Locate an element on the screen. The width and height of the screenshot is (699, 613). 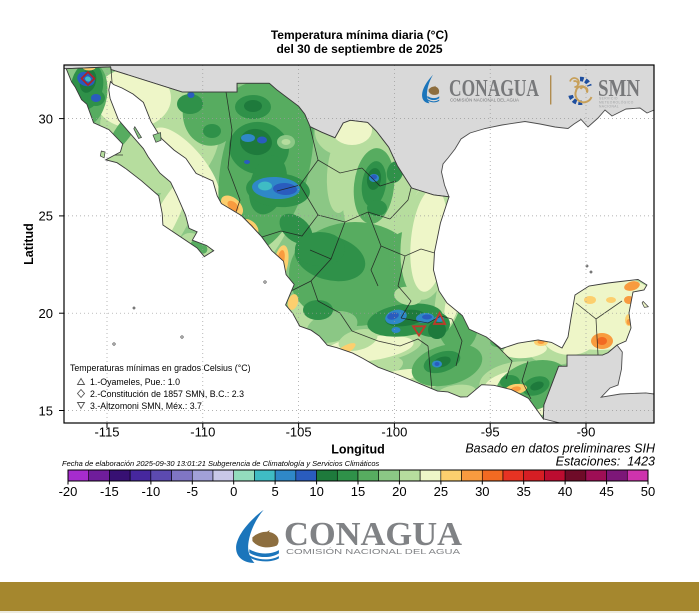
svg-text: -95 is located at coordinates (490, 432).